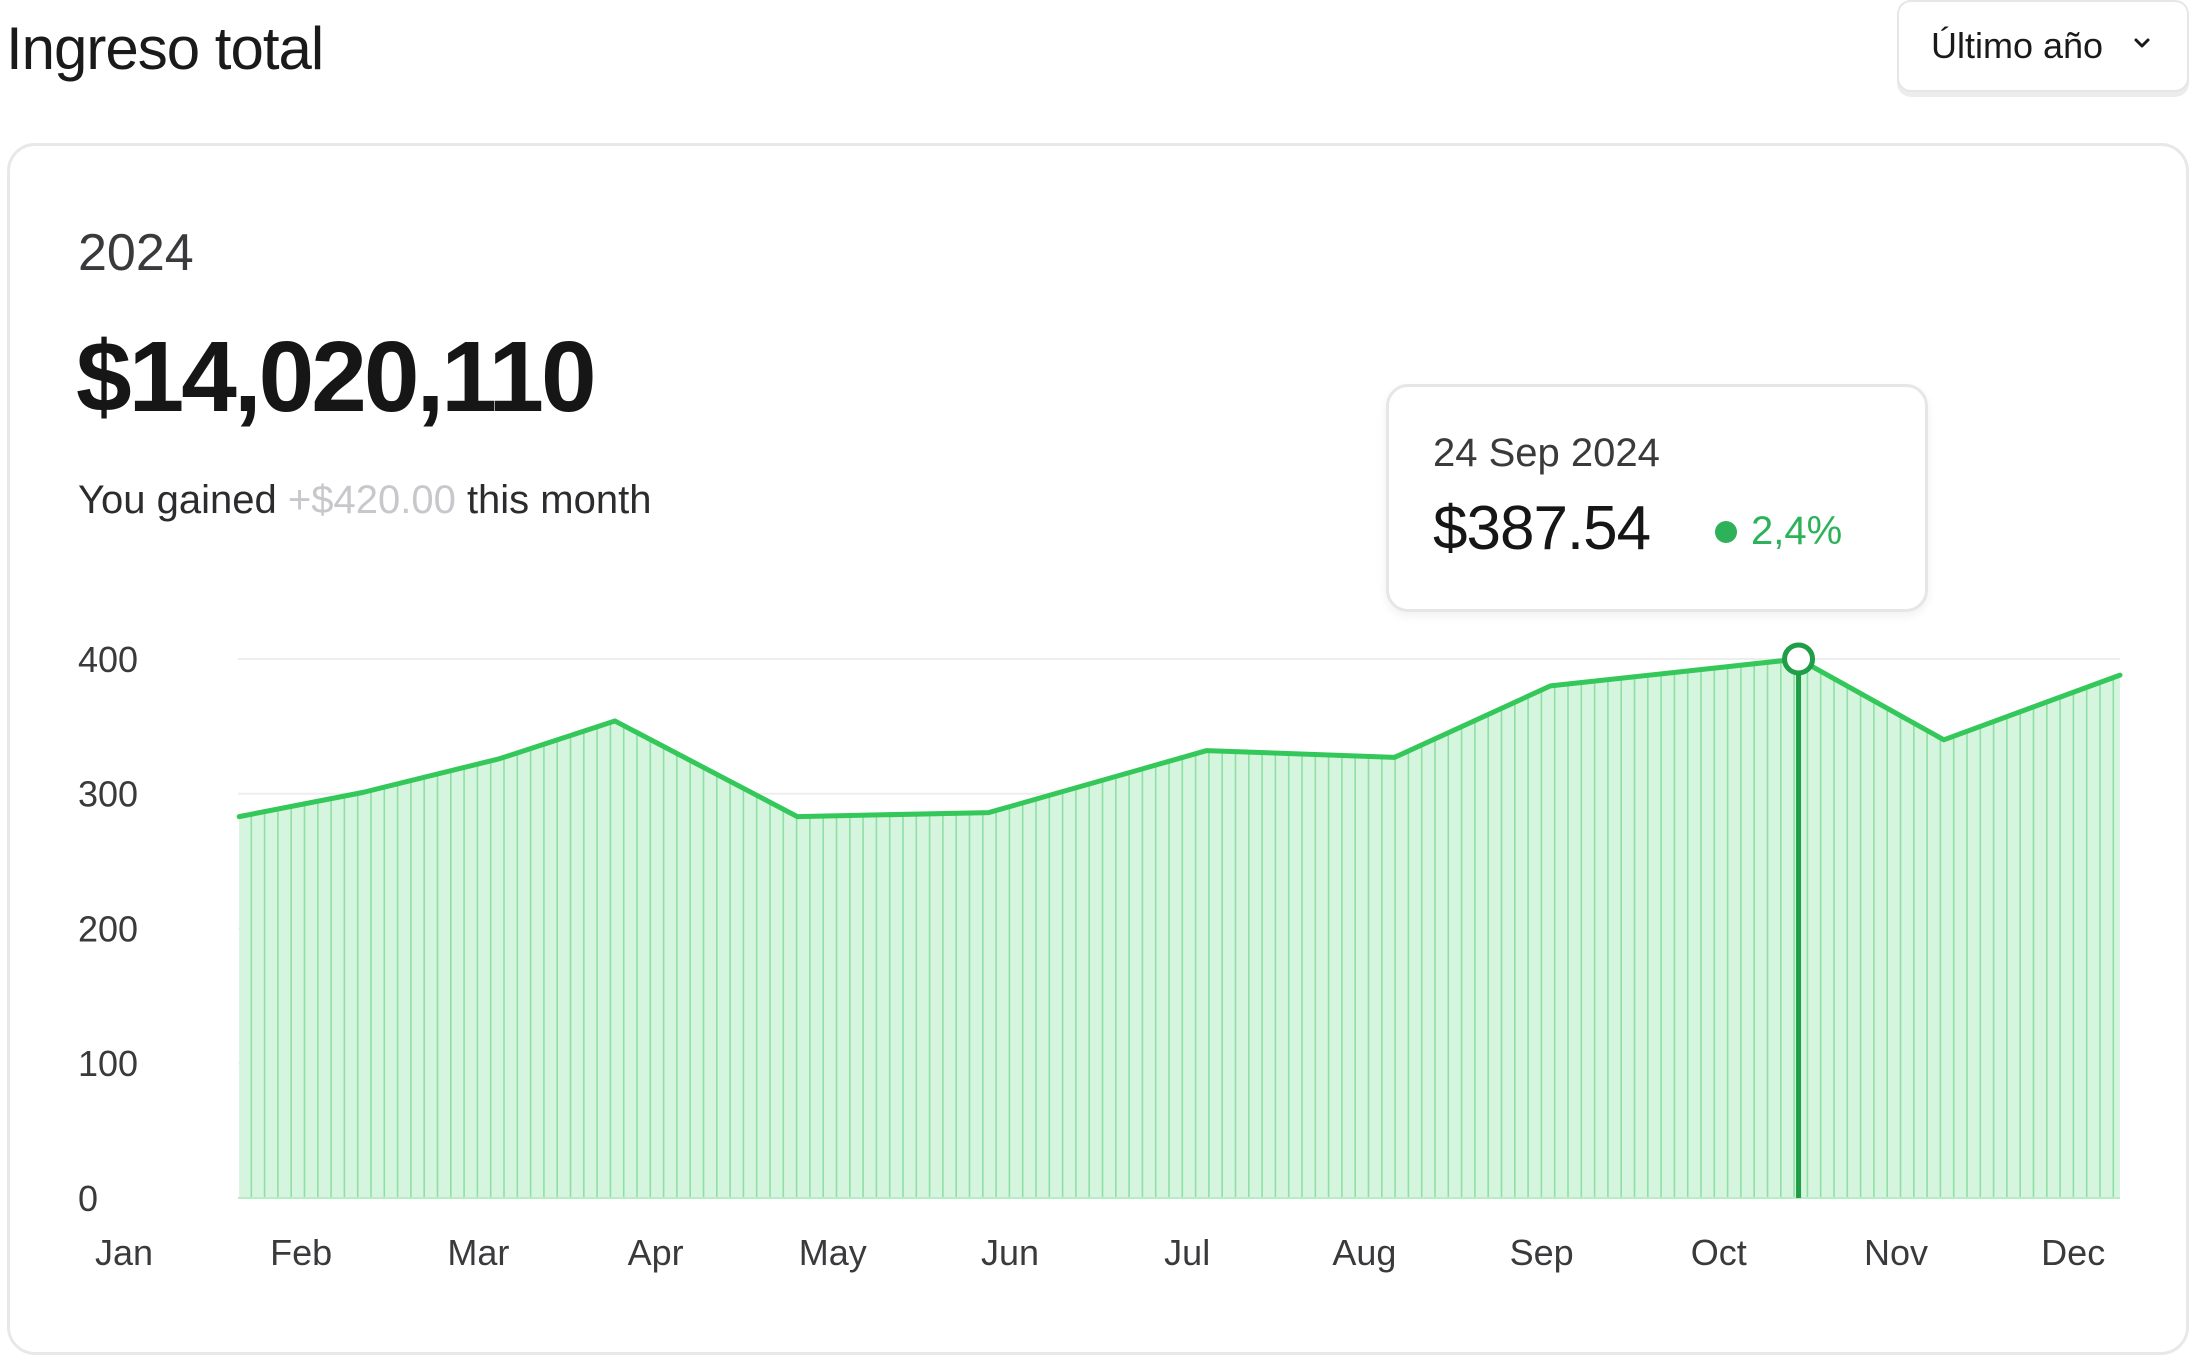 This screenshot has width=2196, height=1362. Describe the element at coordinates (301, 1252) in the screenshot. I see `x-tick-label: Feb` at that location.